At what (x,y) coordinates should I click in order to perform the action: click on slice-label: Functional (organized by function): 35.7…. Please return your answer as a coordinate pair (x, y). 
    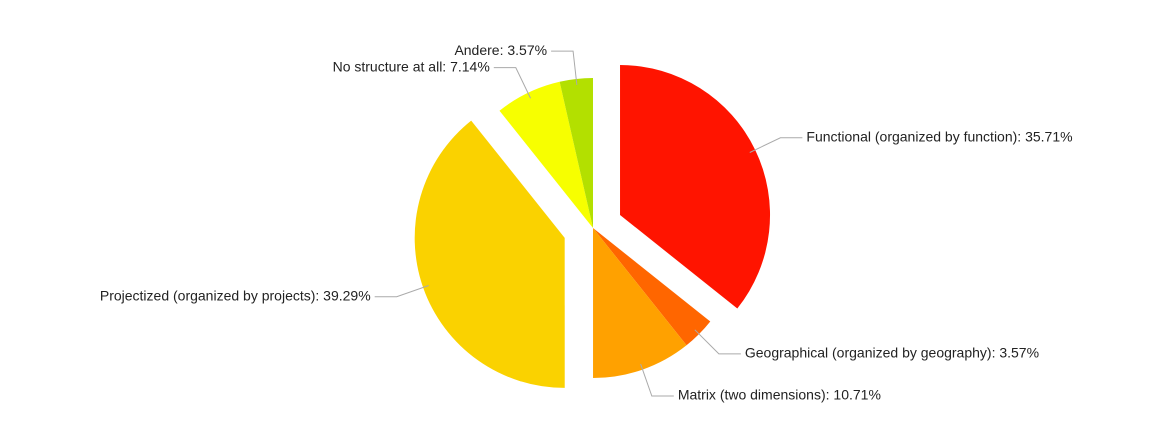
    Looking at the image, I should click on (939, 136).